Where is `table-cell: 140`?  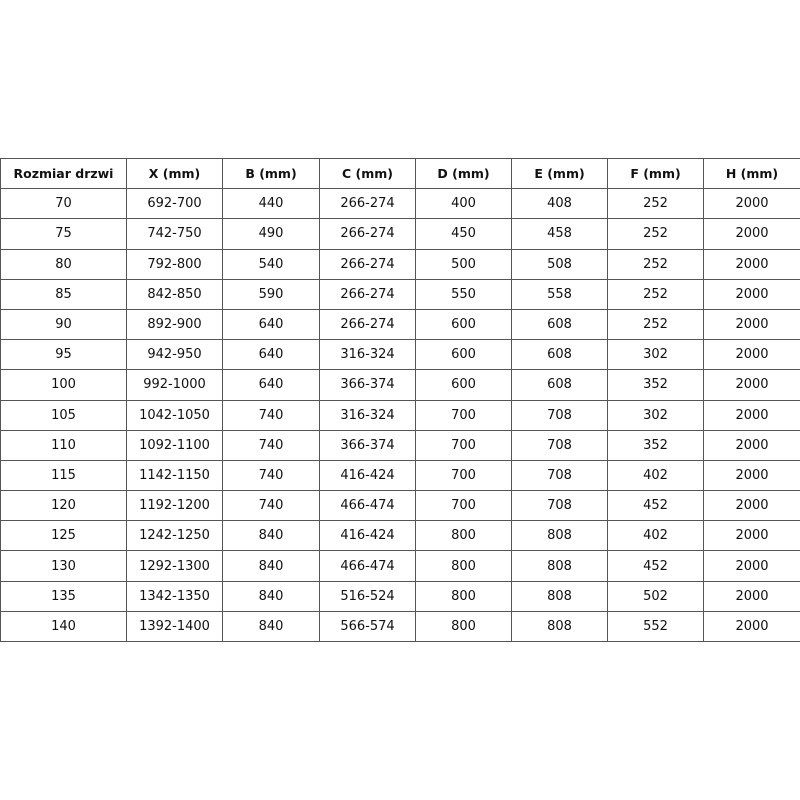 table-cell: 140 is located at coordinates (63, 626).